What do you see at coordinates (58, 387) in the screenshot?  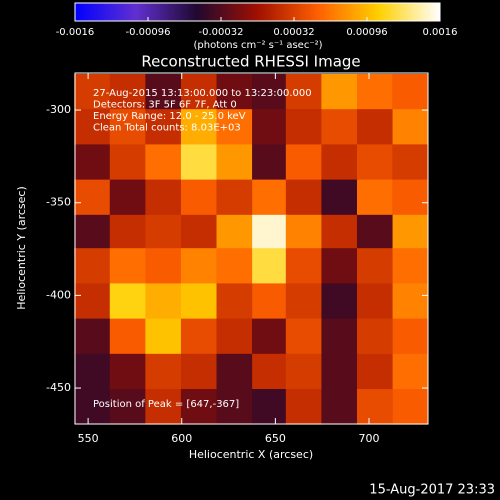 I see `y-tick-label: -450` at bounding box center [58, 387].